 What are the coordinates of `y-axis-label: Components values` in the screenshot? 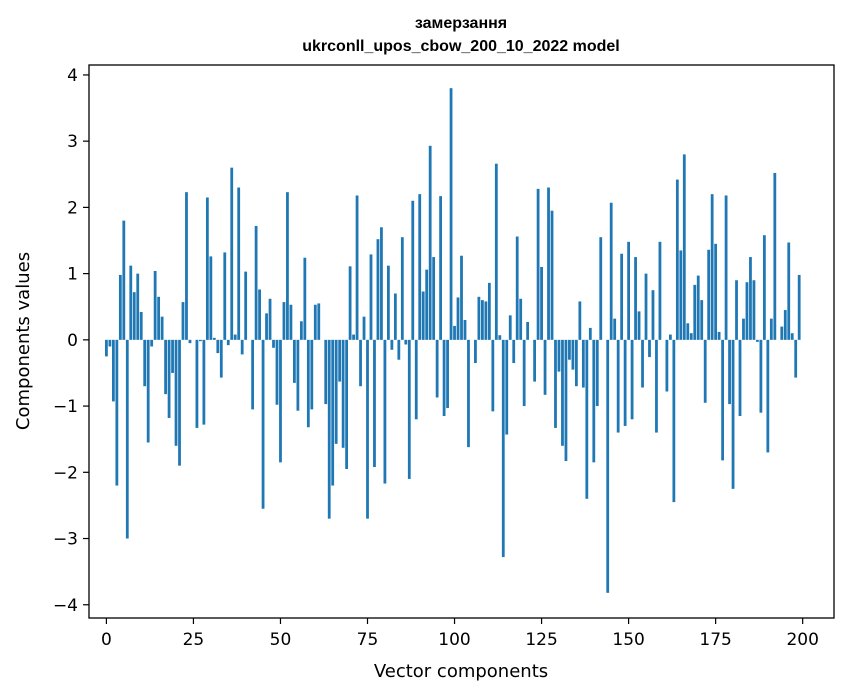 It's located at (23, 341).